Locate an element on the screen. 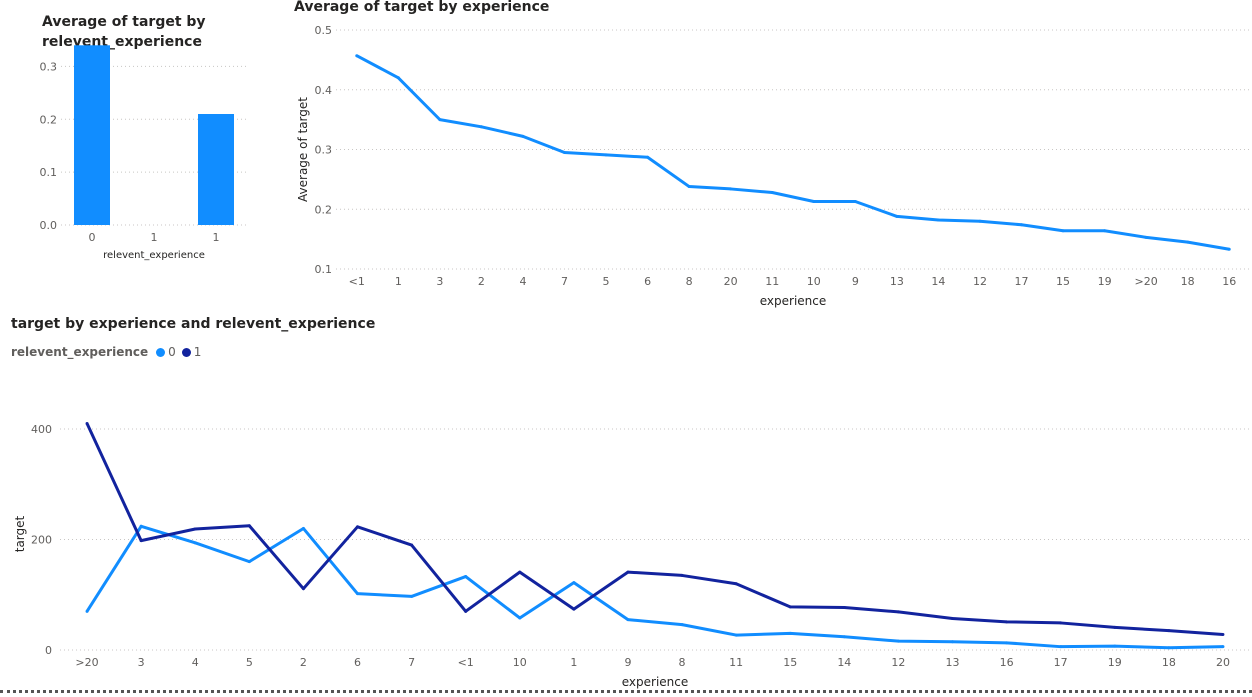  chart3-xtick-19: 19 is located at coordinates (1115, 662).